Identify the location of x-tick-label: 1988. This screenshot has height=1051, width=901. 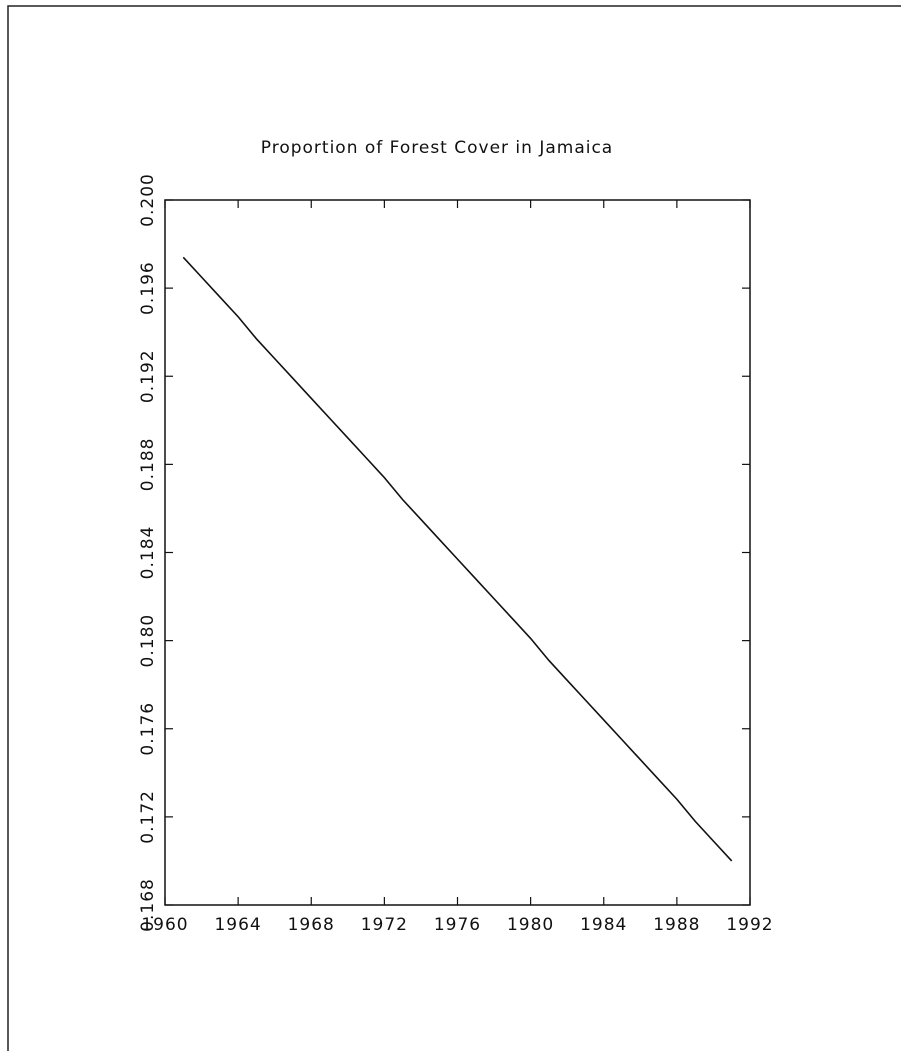
(676, 925).